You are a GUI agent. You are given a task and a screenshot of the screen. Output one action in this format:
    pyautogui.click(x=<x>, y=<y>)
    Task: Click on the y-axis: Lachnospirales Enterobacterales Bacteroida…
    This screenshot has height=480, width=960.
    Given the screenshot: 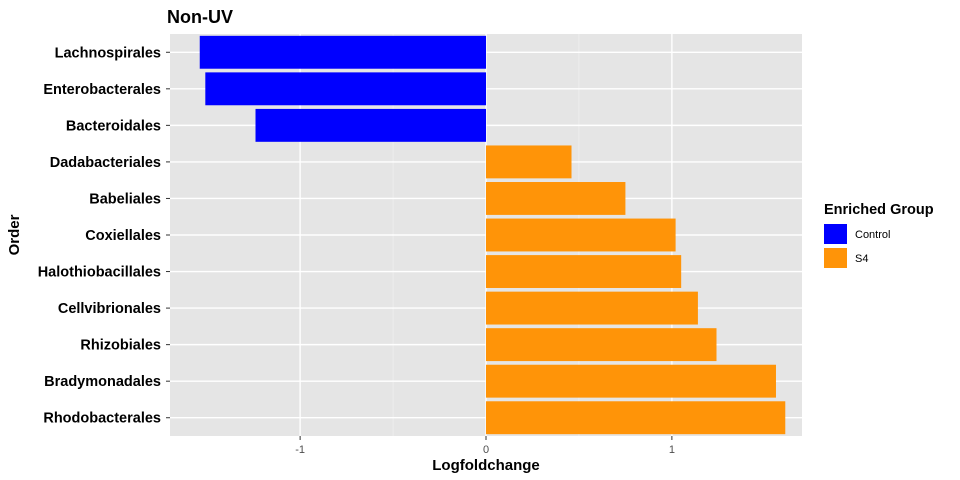 What is the action you would take?
    pyautogui.click(x=104, y=236)
    